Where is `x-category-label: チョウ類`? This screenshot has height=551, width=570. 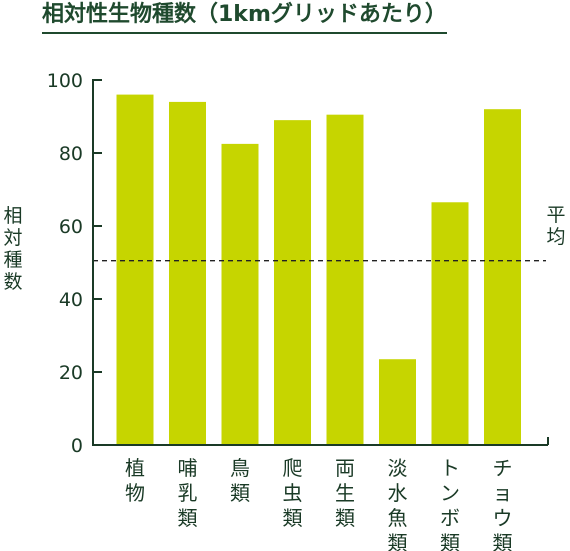 x-category-label: チョウ類 is located at coordinates (503, 503).